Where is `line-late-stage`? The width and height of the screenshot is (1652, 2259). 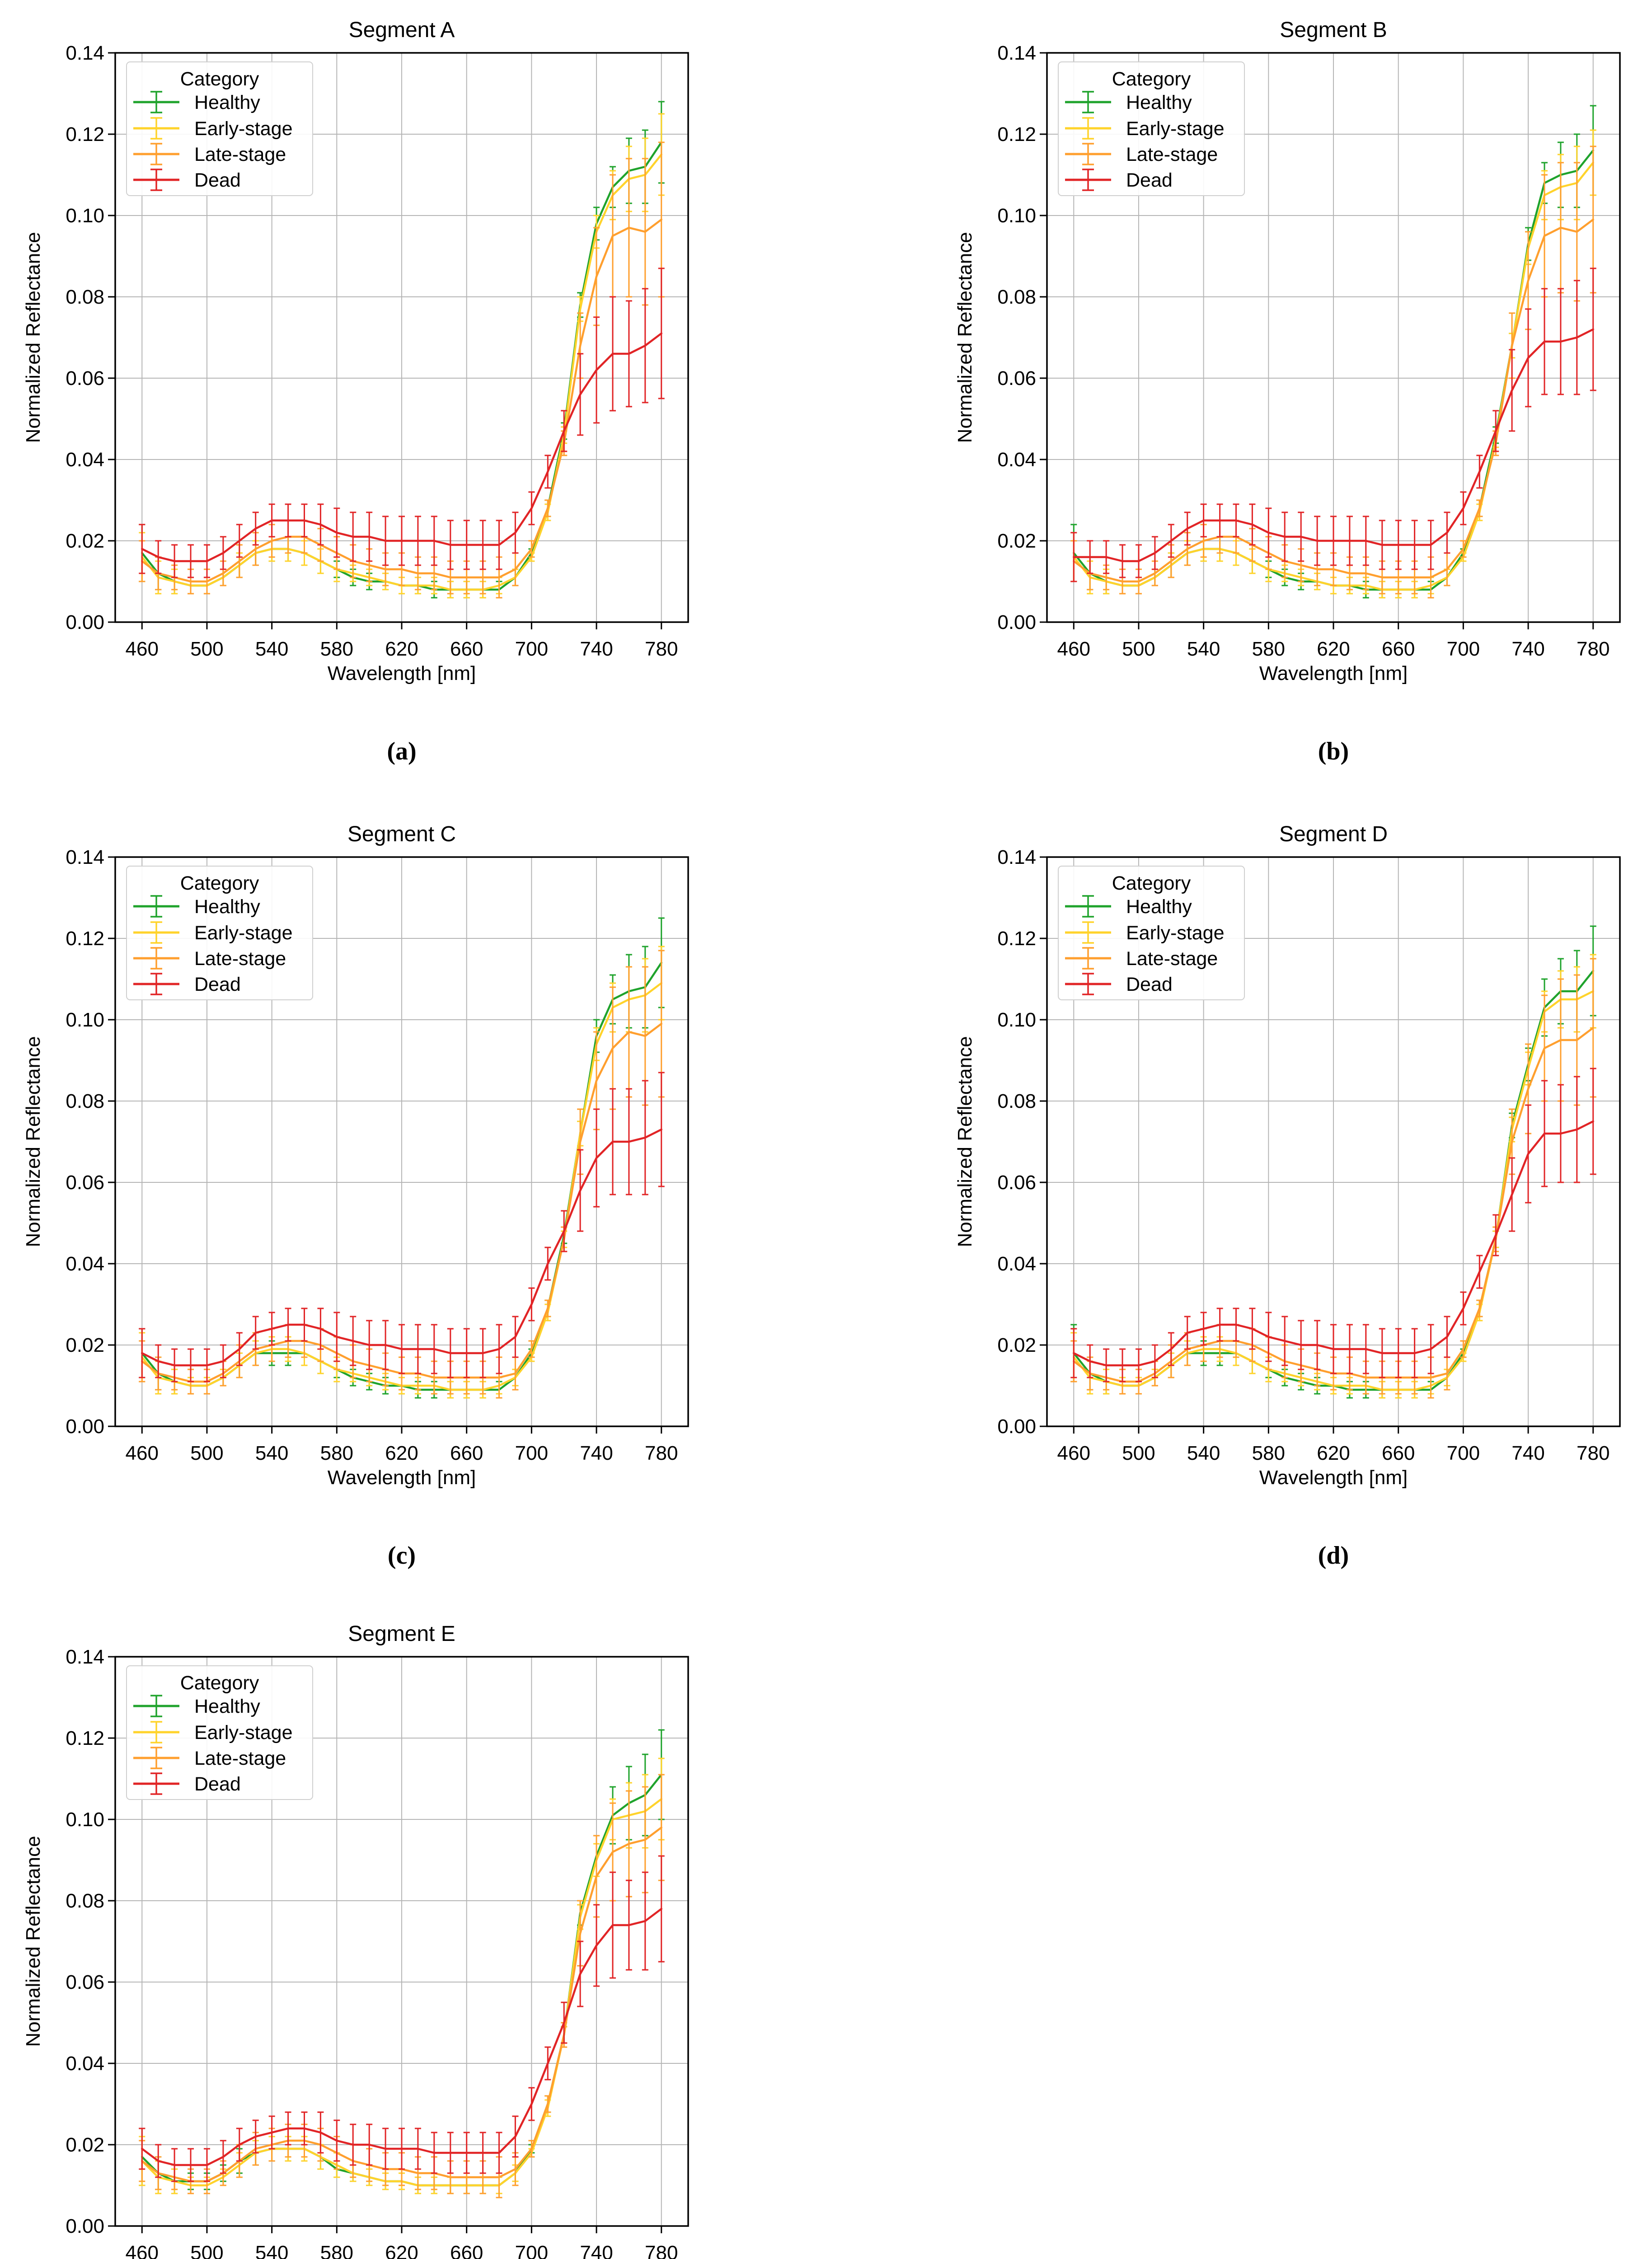
line-late-stage is located at coordinates (1333, 400).